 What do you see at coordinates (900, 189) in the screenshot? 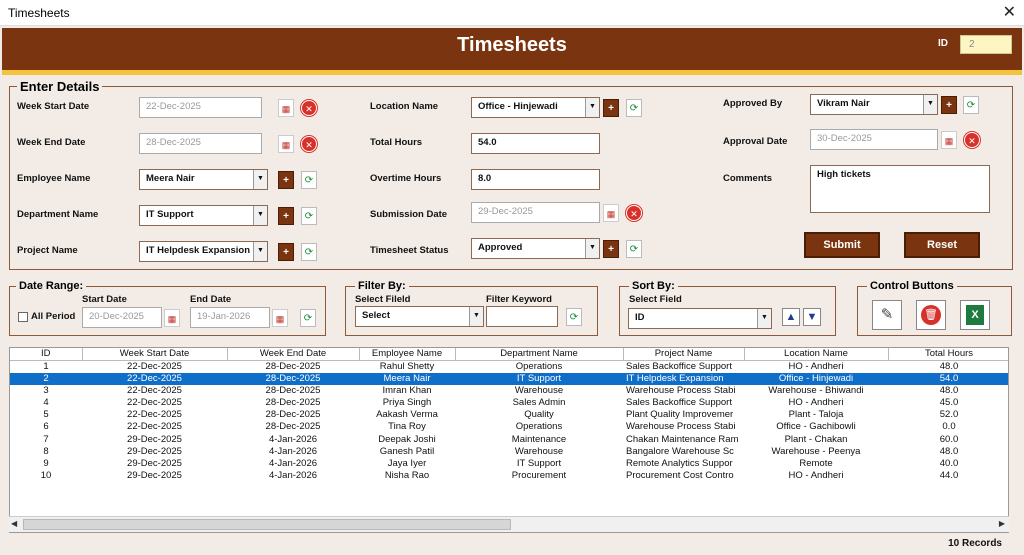
I see `comments-field: High tickets` at bounding box center [900, 189].